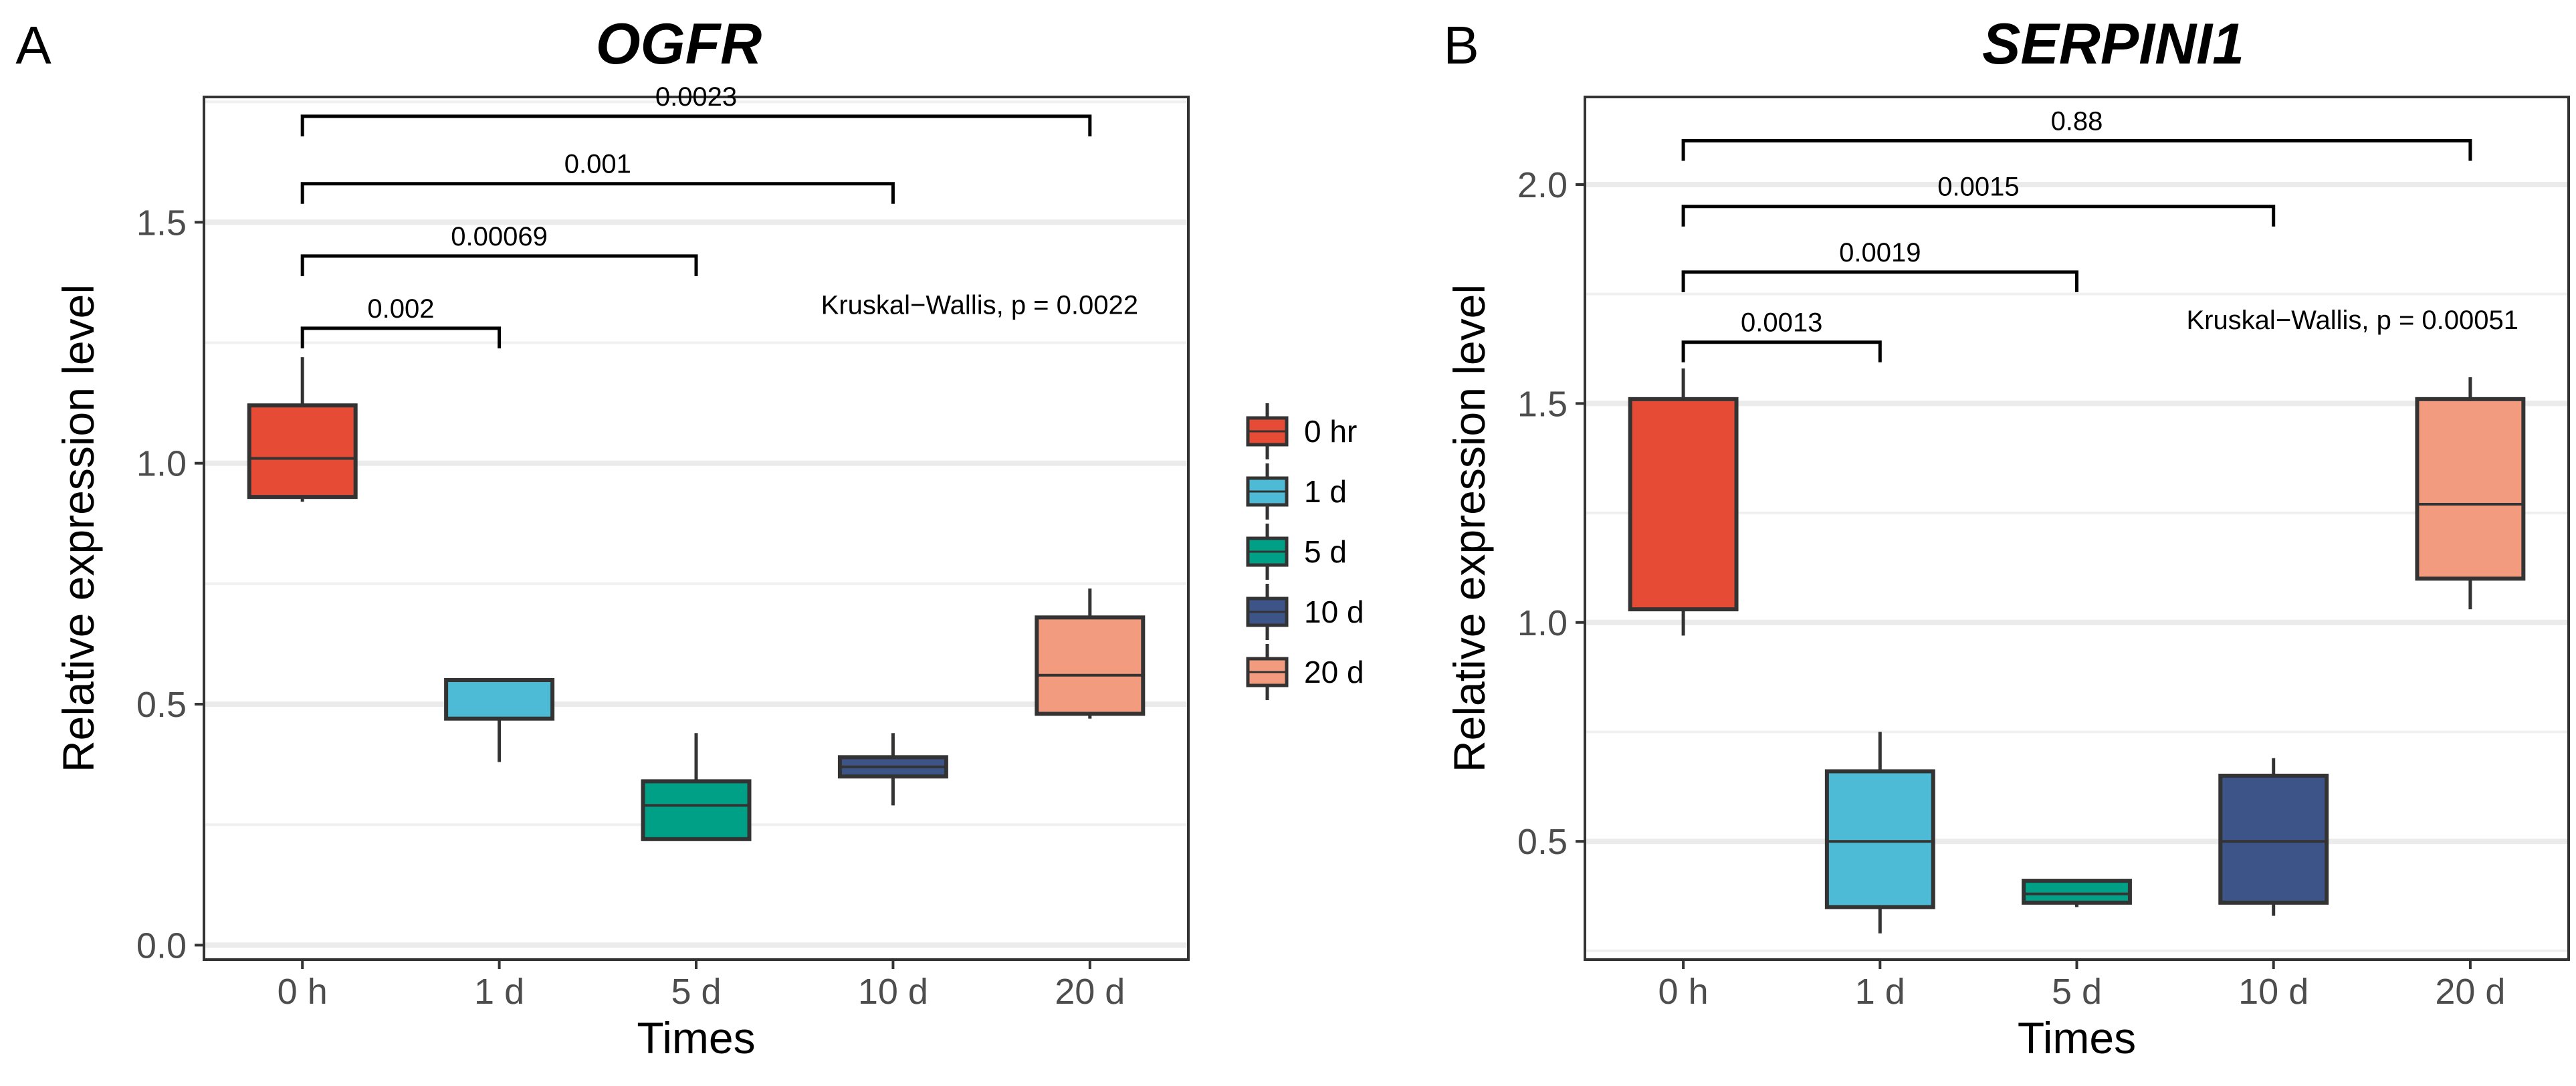 This screenshot has width=2576, height=1086. I want to click on legend-label: 10 d, so click(1334, 611).